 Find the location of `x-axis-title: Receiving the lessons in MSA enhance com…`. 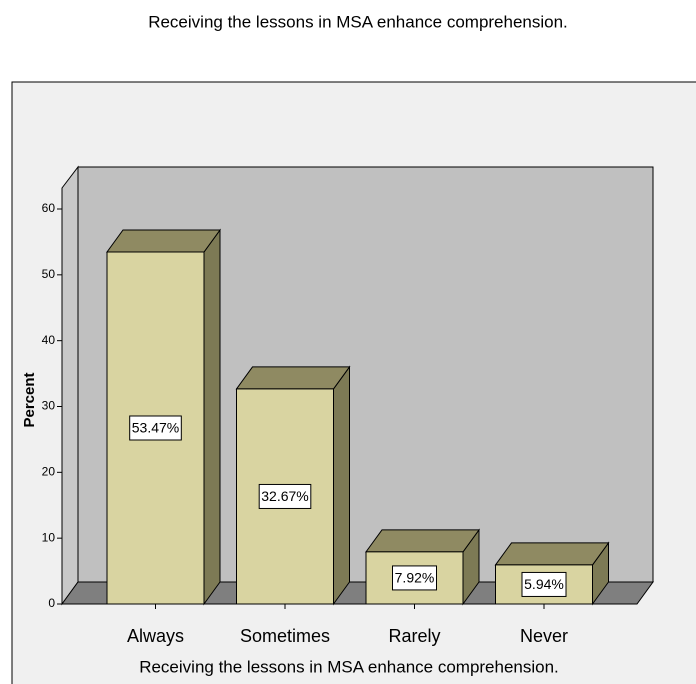

x-axis-title: Receiving the lessons in MSA enhance com… is located at coordinates (349, 666).